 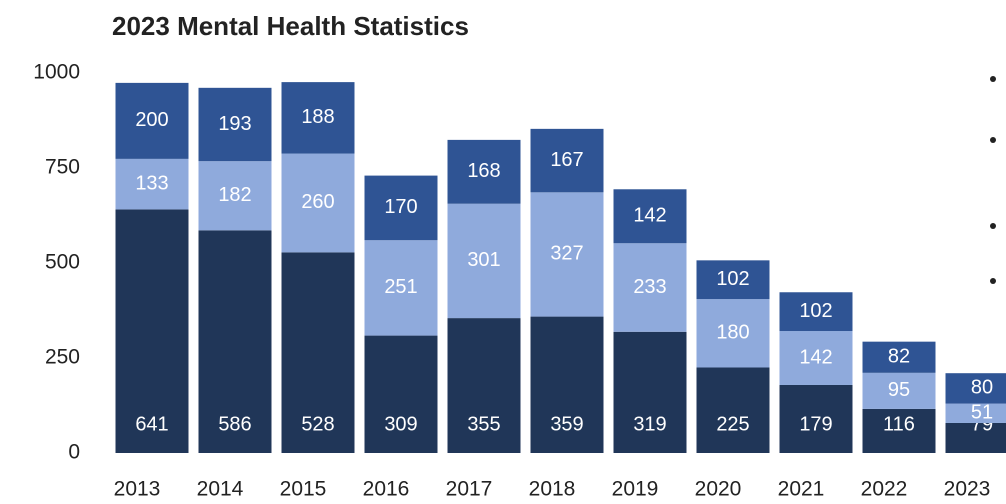 What do you see at coordinates (220, 489) in the screenshot?
I see `x-tick-label: 2014` at bounding box center [220, 489].